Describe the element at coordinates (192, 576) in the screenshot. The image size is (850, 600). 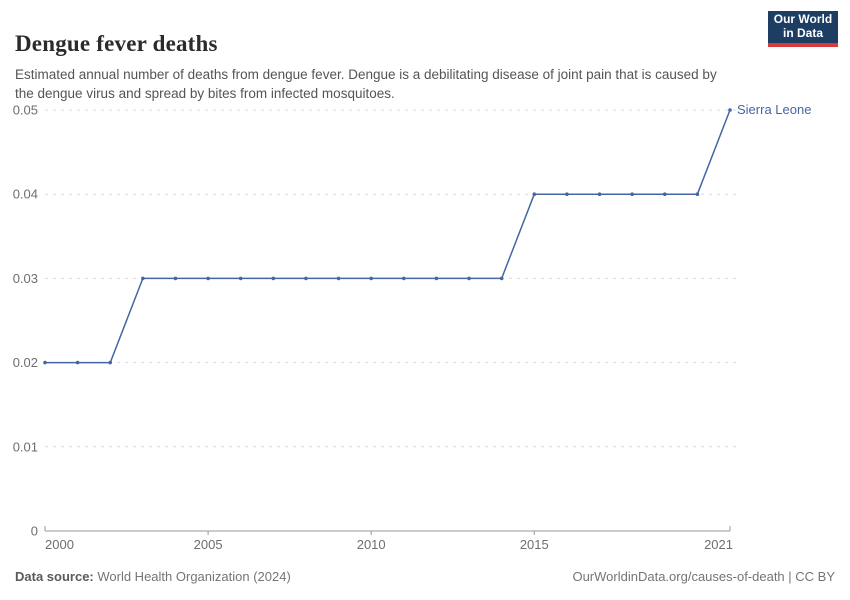
I see `data-source-value: World Health Organization (2024)` at that location.